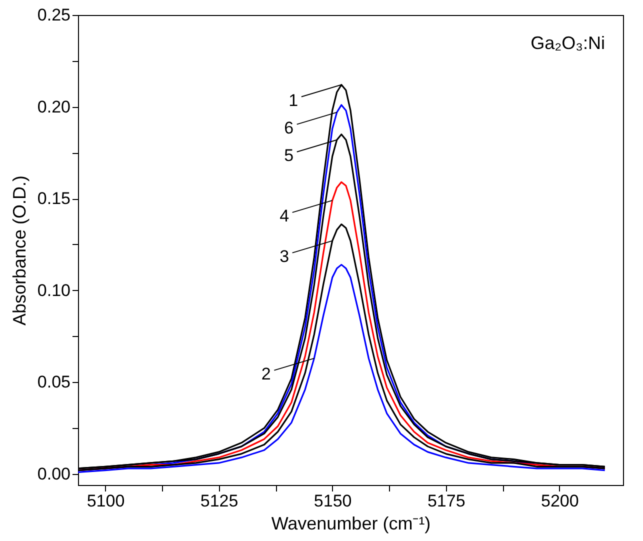  What do you see at coordinates (53, 106) in the screenshot?
I see `y-tick-label: 0.20` at bounding box center [53, 106].